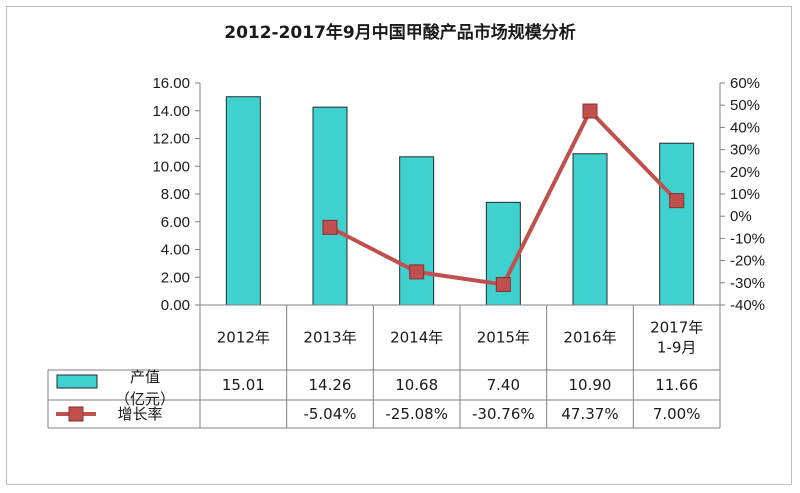 This screenshot has width=800, height=493. Describe the element at coordinates (677, 414) in the screenshot. I see `growth-value-label: 7.00%` at that location.